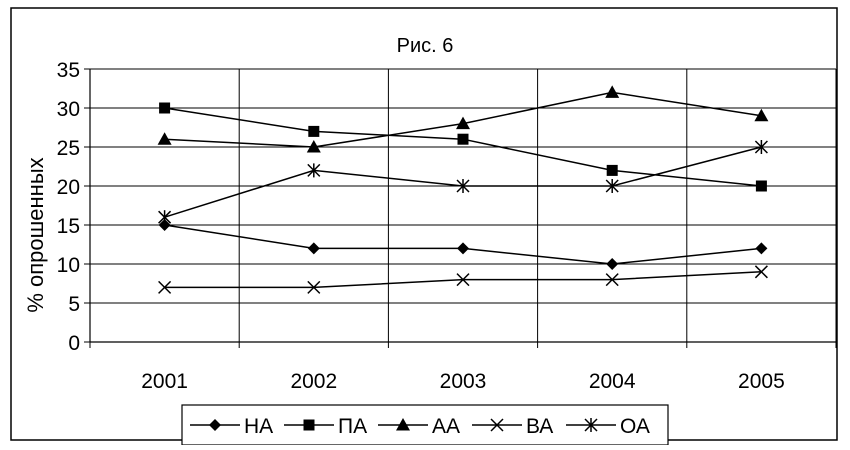 Image resolution: width=850 pixels, height=450 pixels. What do you see at coordinates (164, 381) in the screenshot?
I see `x-tick-label: 2001` at bounding box center [164, 381].